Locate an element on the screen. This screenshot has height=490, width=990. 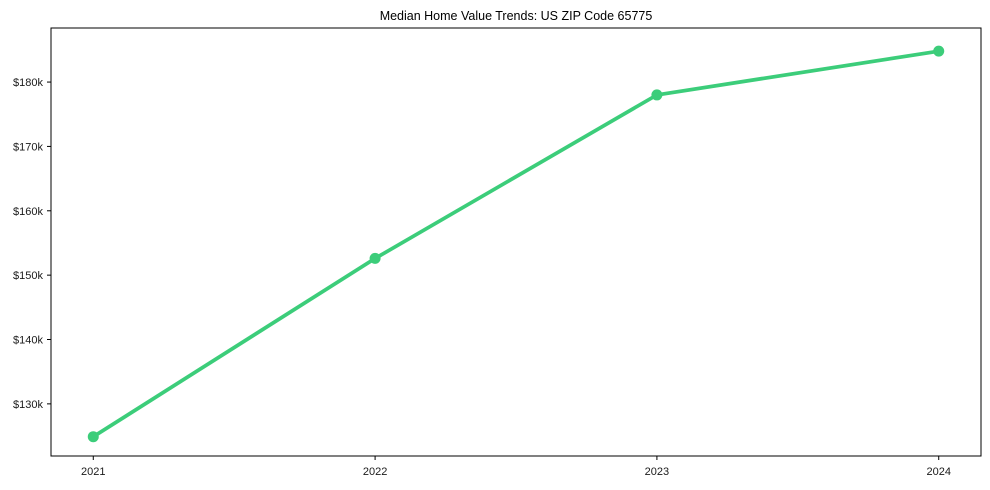
data-point-2024 is located at coordinates (939, 51).